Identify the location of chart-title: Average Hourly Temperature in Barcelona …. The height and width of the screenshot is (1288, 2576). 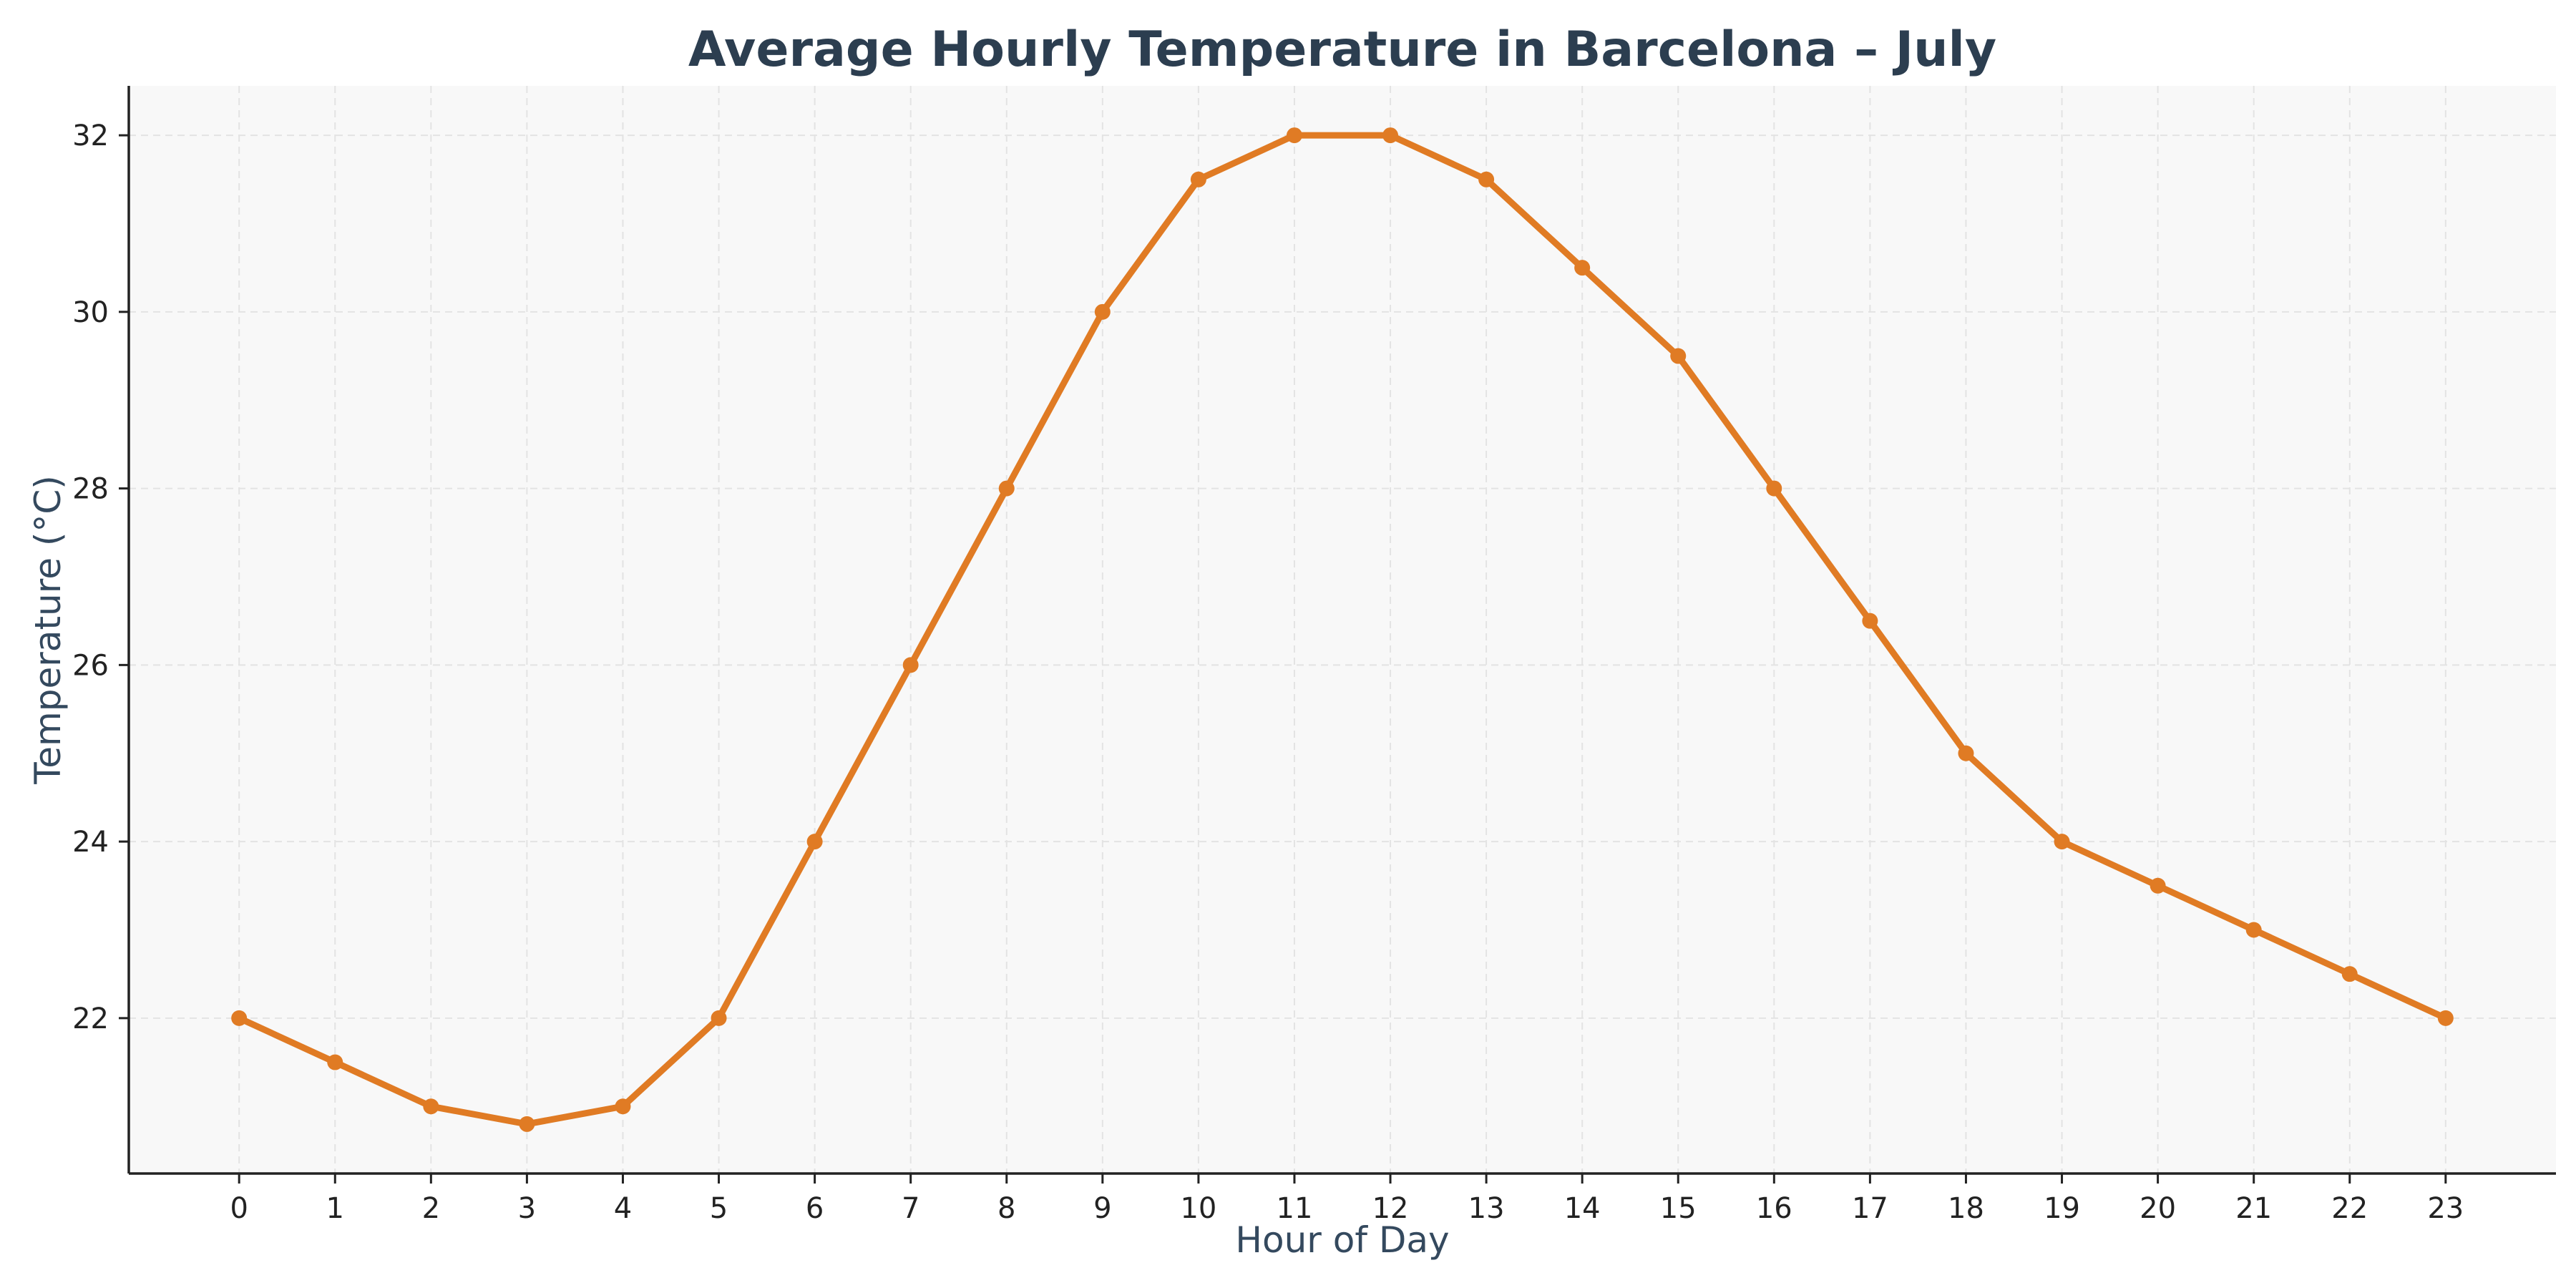
(1342, 49).